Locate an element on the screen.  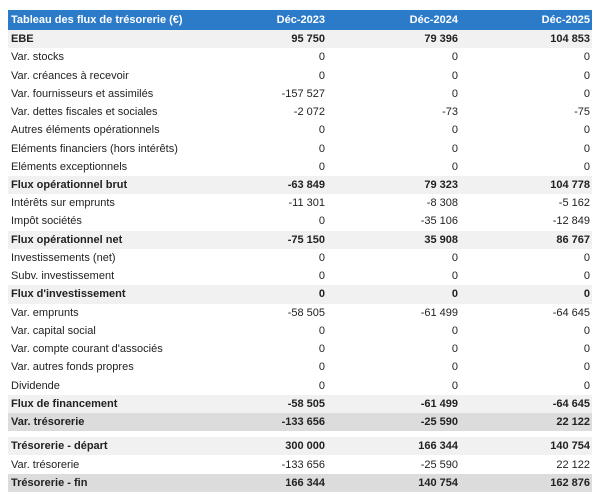
row-label: Intérêts sur emprunts is located at coordinates (63, 203).